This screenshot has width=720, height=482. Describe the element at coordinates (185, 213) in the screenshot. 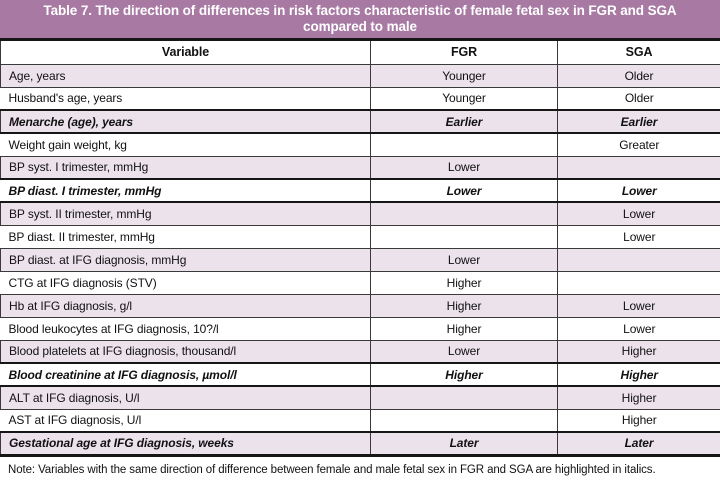

I see `row-variable: BP syst. II trimester, mmHg` at that location.